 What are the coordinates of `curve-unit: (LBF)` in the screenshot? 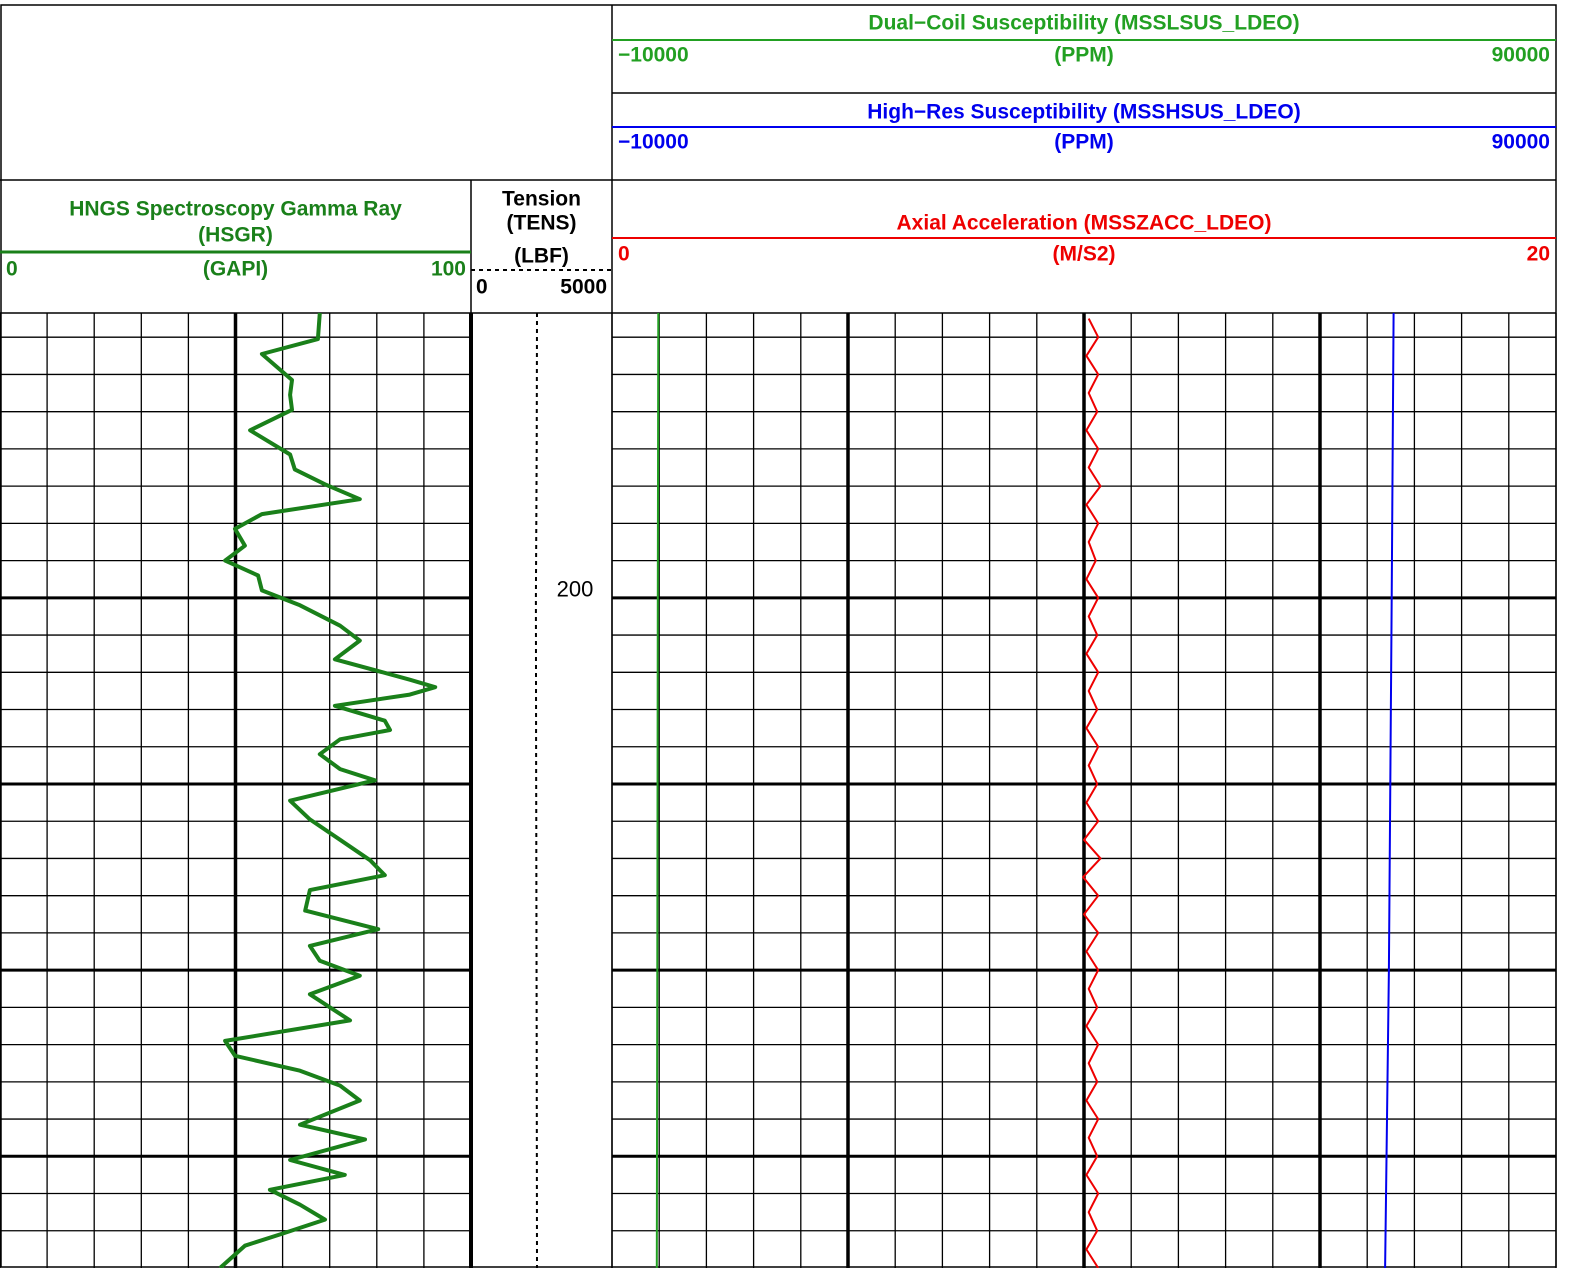 It's located at (541, 256).